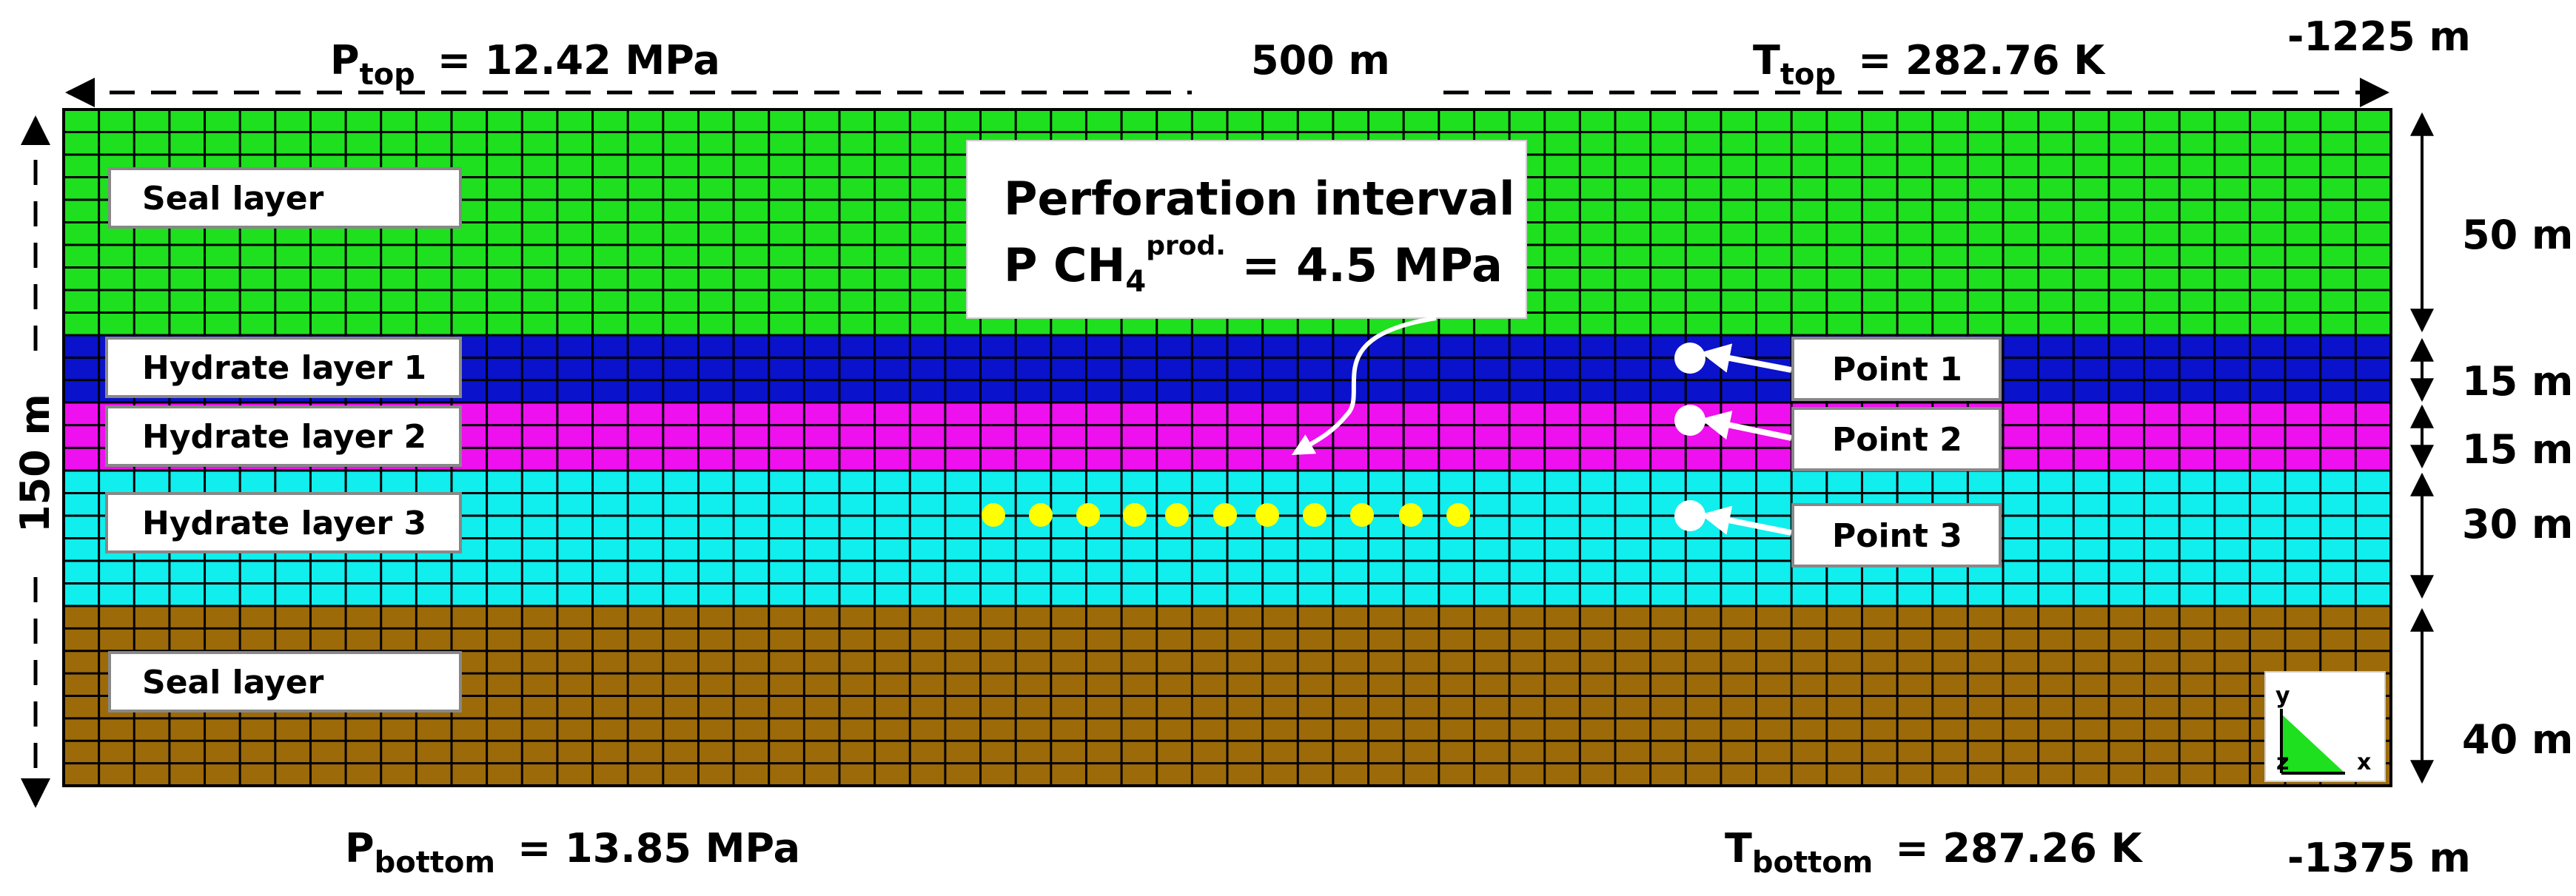 This screenshot has height=896, width=2576. Describe the element at coordinates (2364, 762) in the screenshot. I see `axis-x-label: x` at that location.